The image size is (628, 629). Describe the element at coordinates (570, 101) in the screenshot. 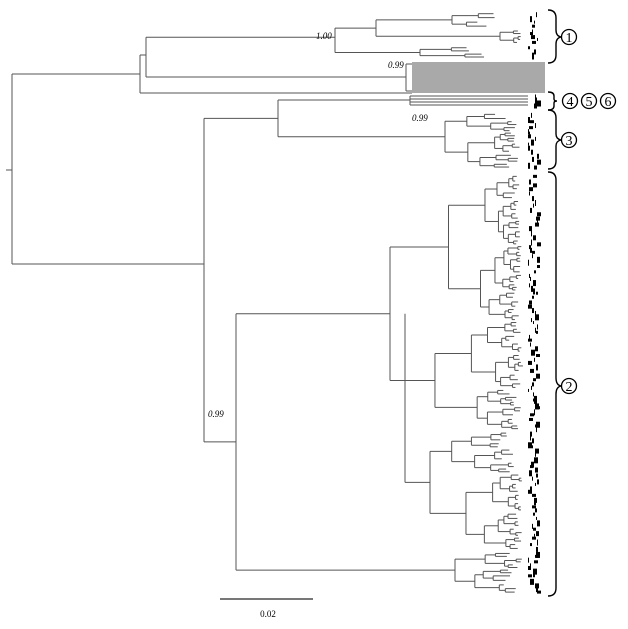

I see `clade-marker-4: 4` at that location.